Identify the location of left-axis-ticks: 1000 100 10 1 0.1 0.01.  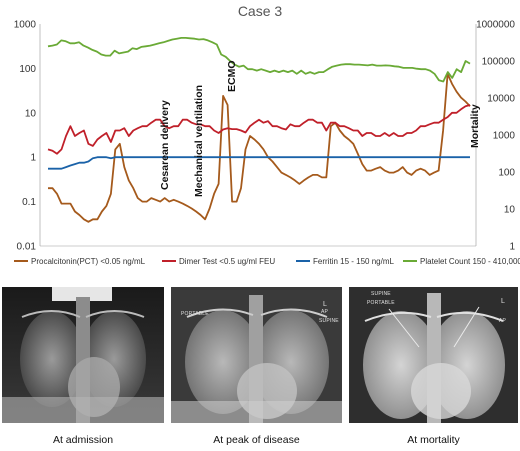
(25, 136).